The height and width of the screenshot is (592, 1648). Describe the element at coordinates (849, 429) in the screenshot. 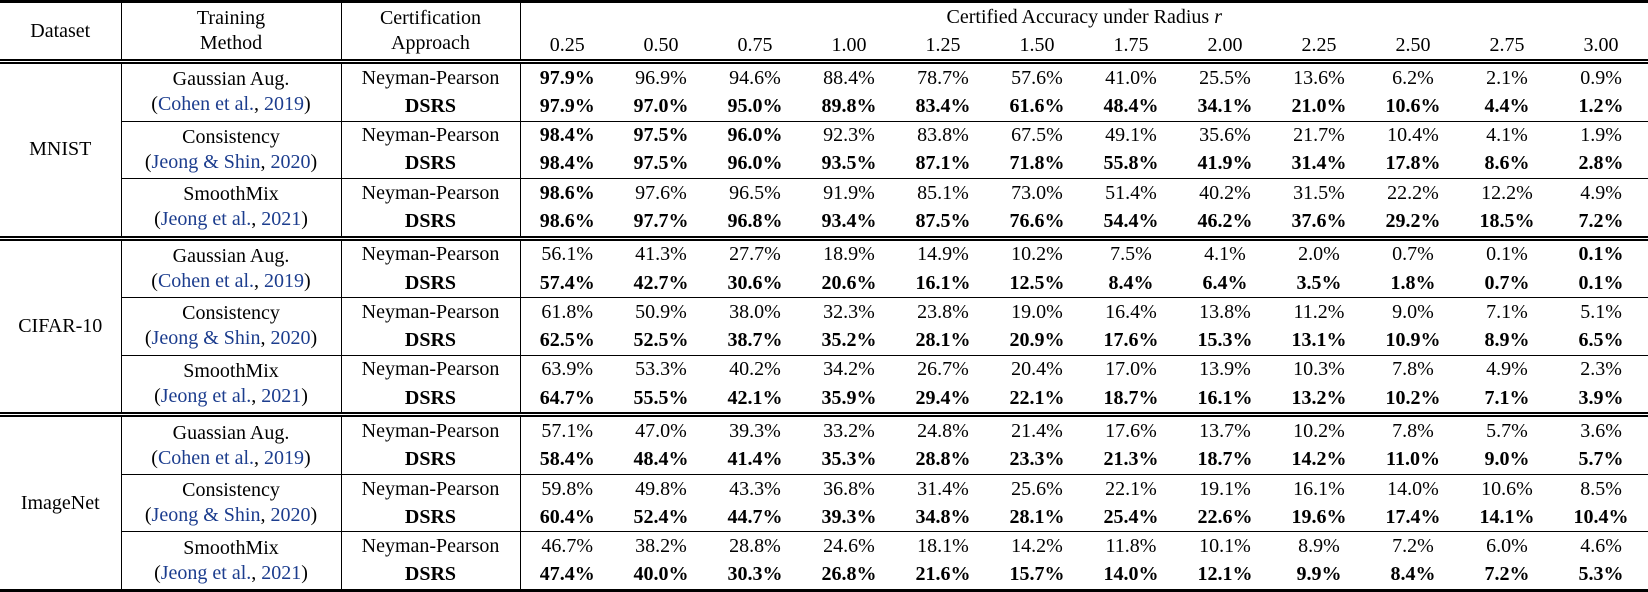

I see `accuracy-cell: 33.2%` at that location.